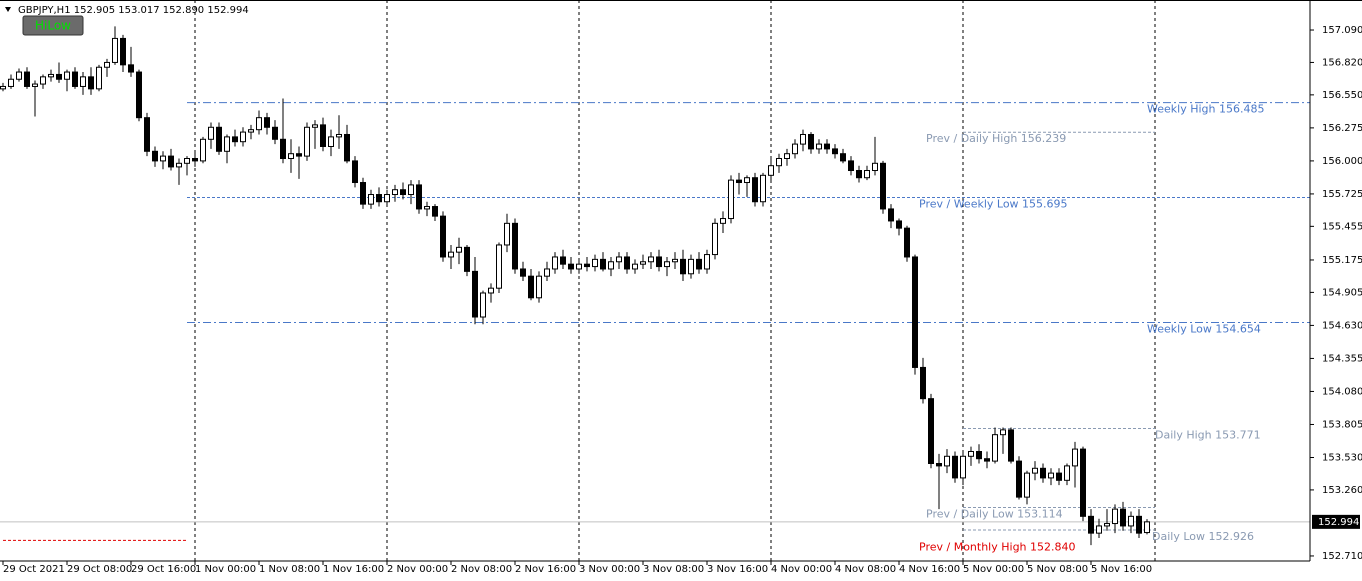  I want to click on x-tick-label: 5 Nov 00:00, so click(993, 569).